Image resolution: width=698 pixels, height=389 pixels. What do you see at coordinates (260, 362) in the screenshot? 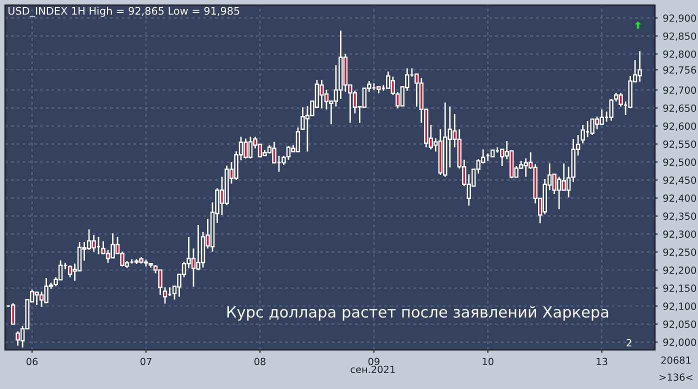
I see `x-tick-label: 08` at bounding box center [260, 362].